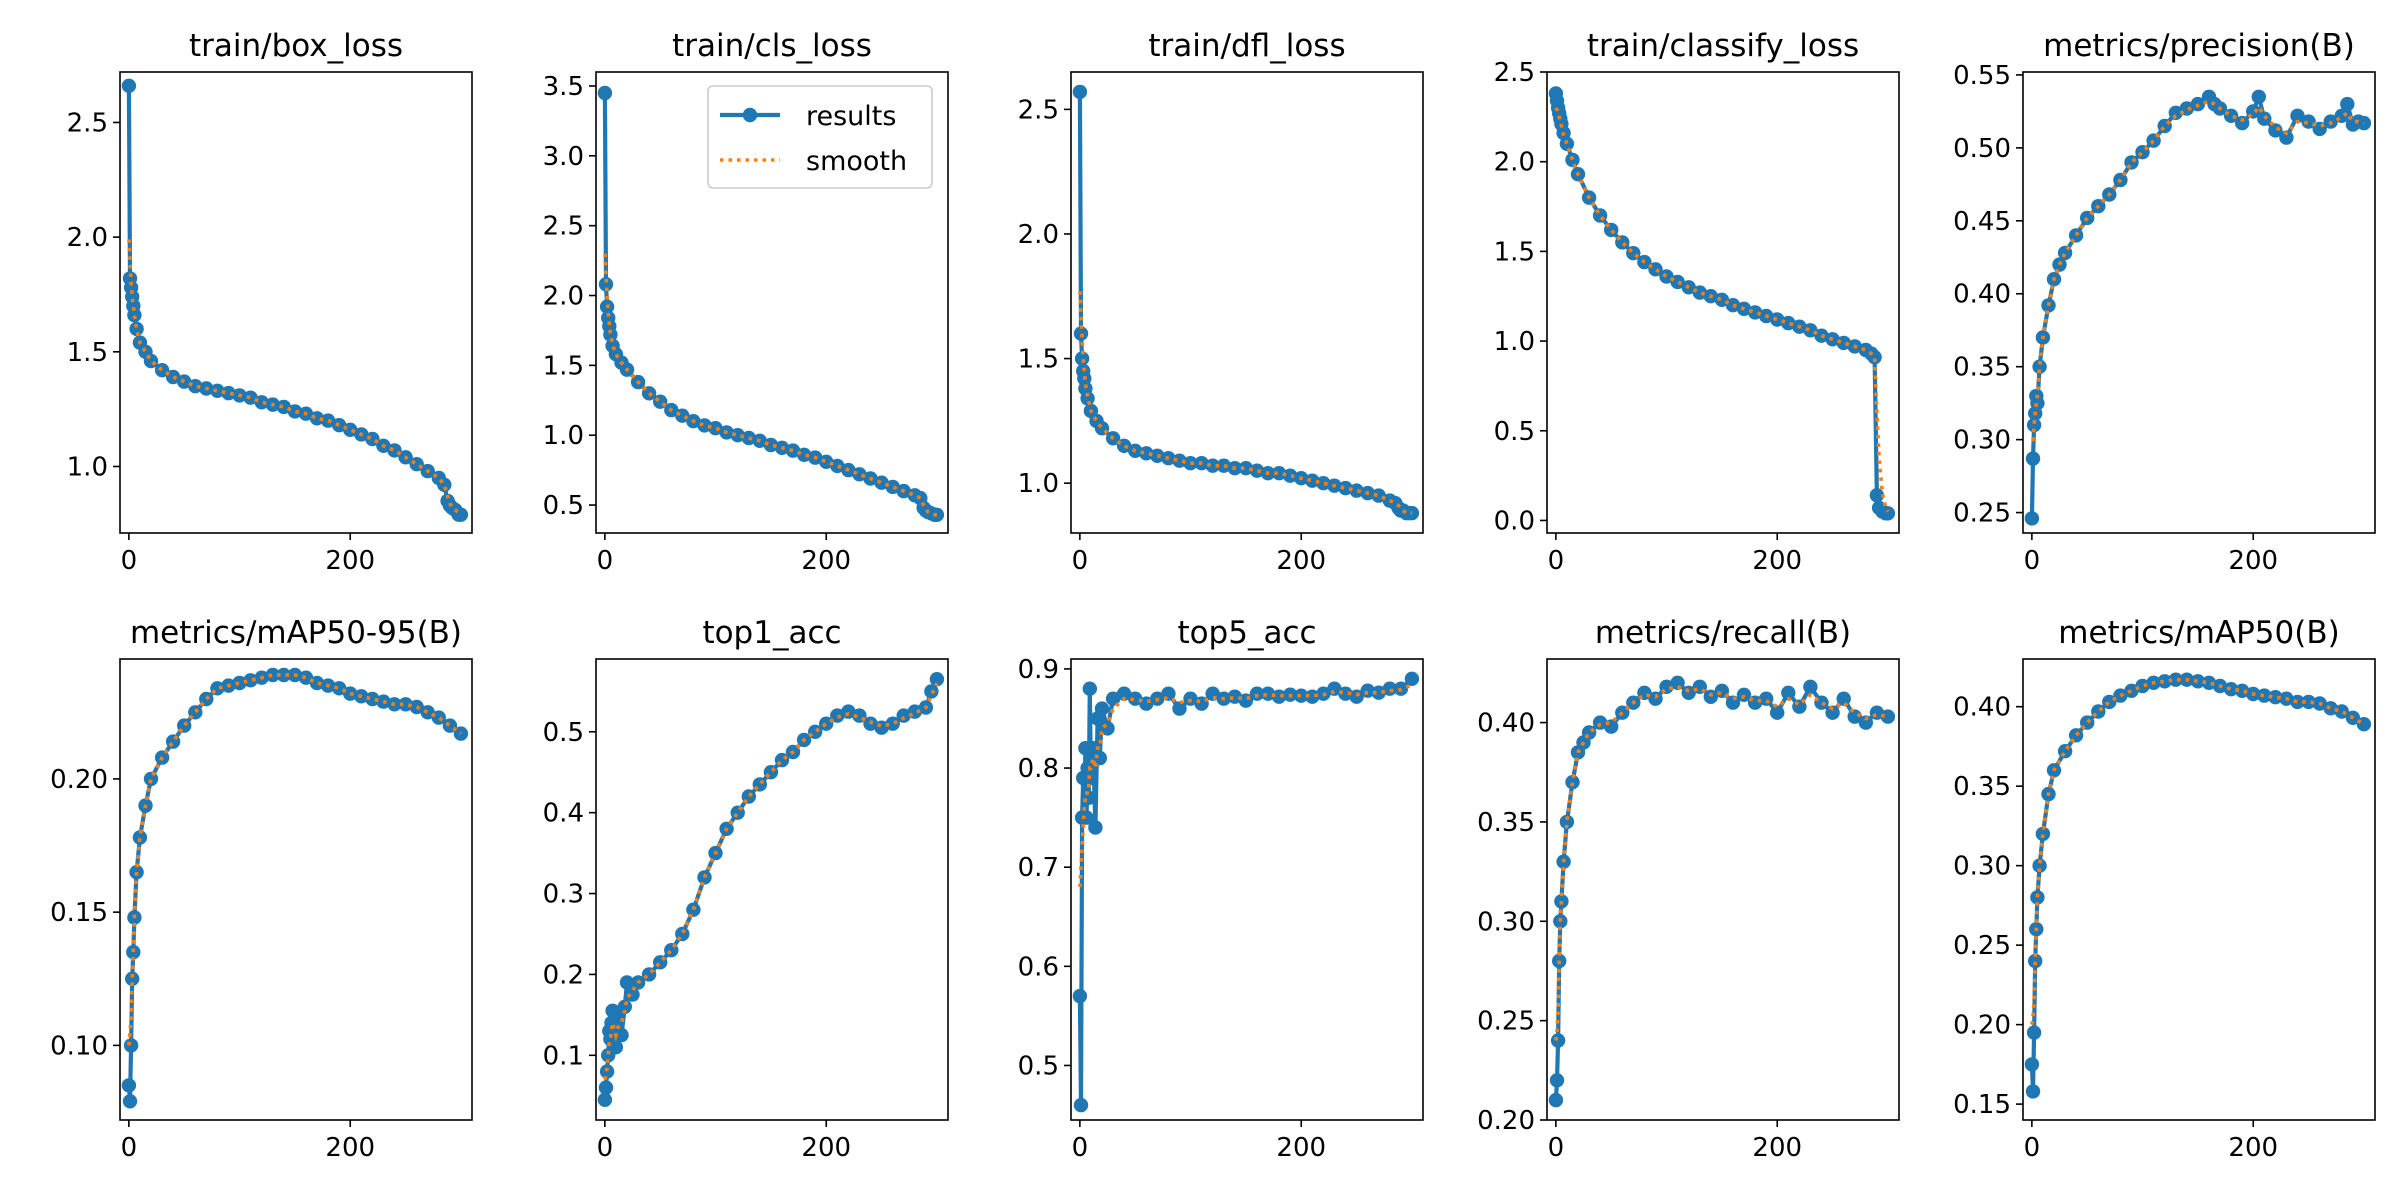 This screenshot has height=1200, width=2400. I want to click on y-tick-label: 0.25, so click(1506, 1022).